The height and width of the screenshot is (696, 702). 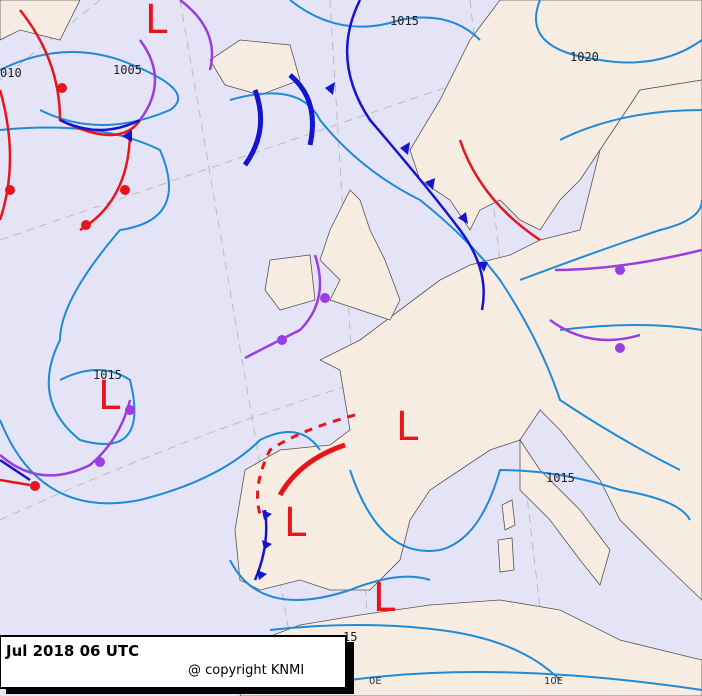 I want to click on copyright: @ copyright KNMI, so click(x=246, y=670).